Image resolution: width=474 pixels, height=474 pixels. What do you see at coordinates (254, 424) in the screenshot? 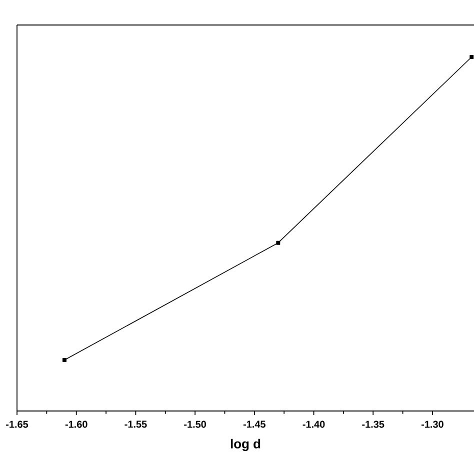
I see `x-tick-label: -1.45` at bounding box center [254, 424].